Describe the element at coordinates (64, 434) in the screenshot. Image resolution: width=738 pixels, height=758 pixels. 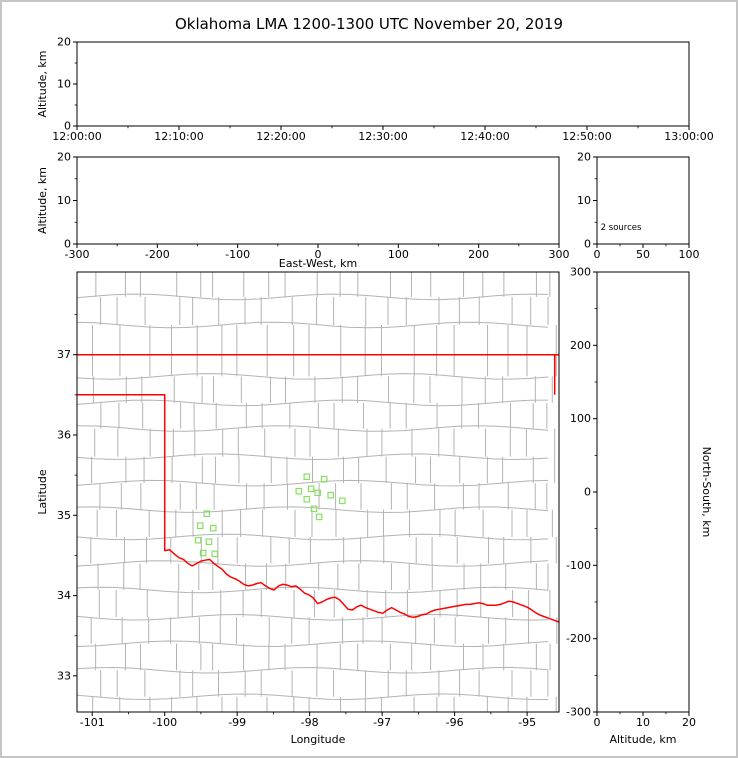
I see `y-tick-label: 36` at that location.